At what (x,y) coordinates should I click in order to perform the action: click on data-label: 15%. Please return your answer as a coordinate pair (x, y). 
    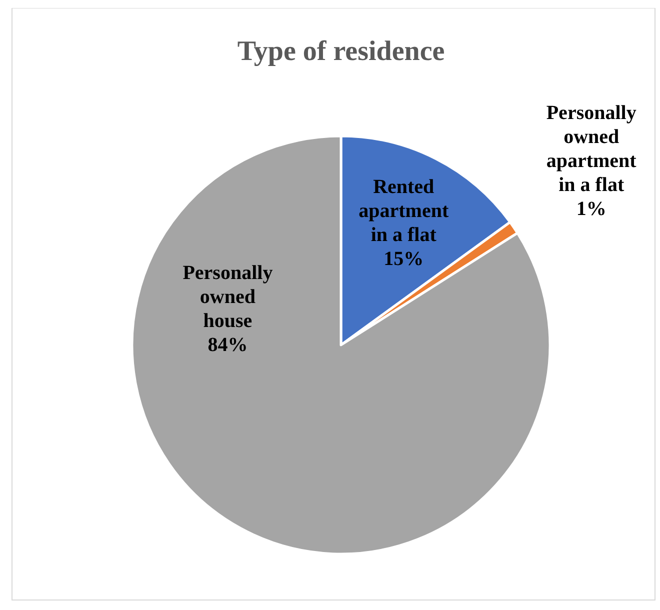
    Looking at the image, I should click on (404, 259).